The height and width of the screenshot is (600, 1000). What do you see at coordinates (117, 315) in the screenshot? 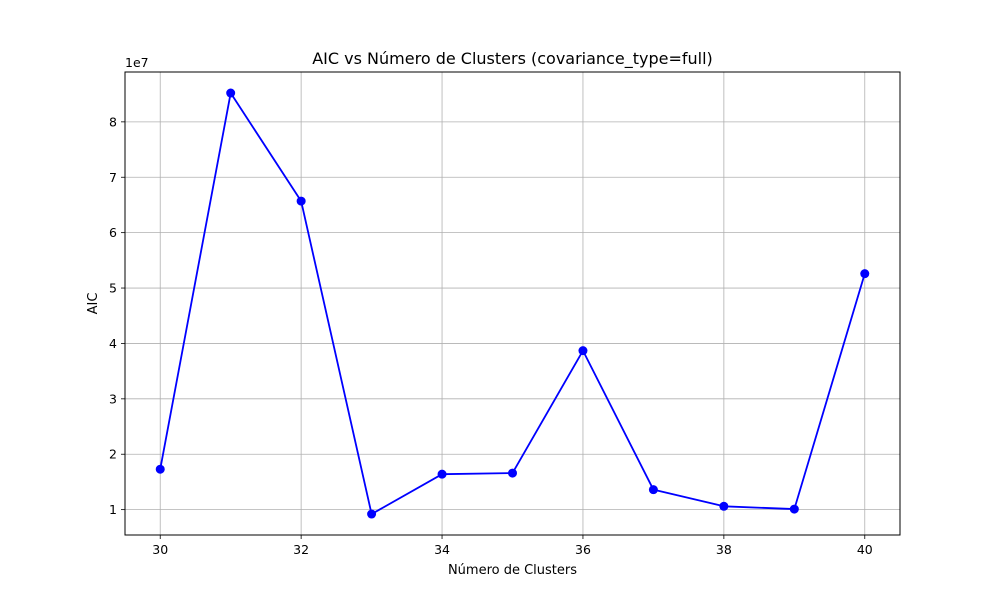
I see `y-axis-ticks: 1 2 3 4 5 6 7 8` at bounding box center [117, 315].